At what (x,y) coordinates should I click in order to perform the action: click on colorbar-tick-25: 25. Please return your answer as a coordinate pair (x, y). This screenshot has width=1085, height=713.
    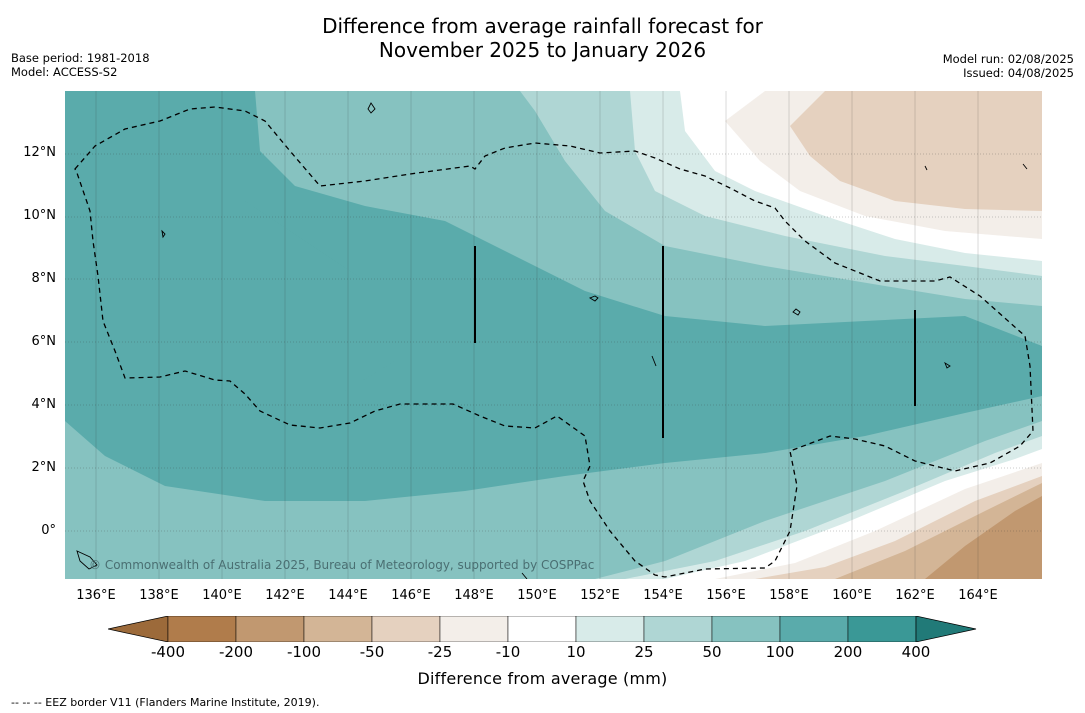
    Looking at the image, I should click on (644, 652).